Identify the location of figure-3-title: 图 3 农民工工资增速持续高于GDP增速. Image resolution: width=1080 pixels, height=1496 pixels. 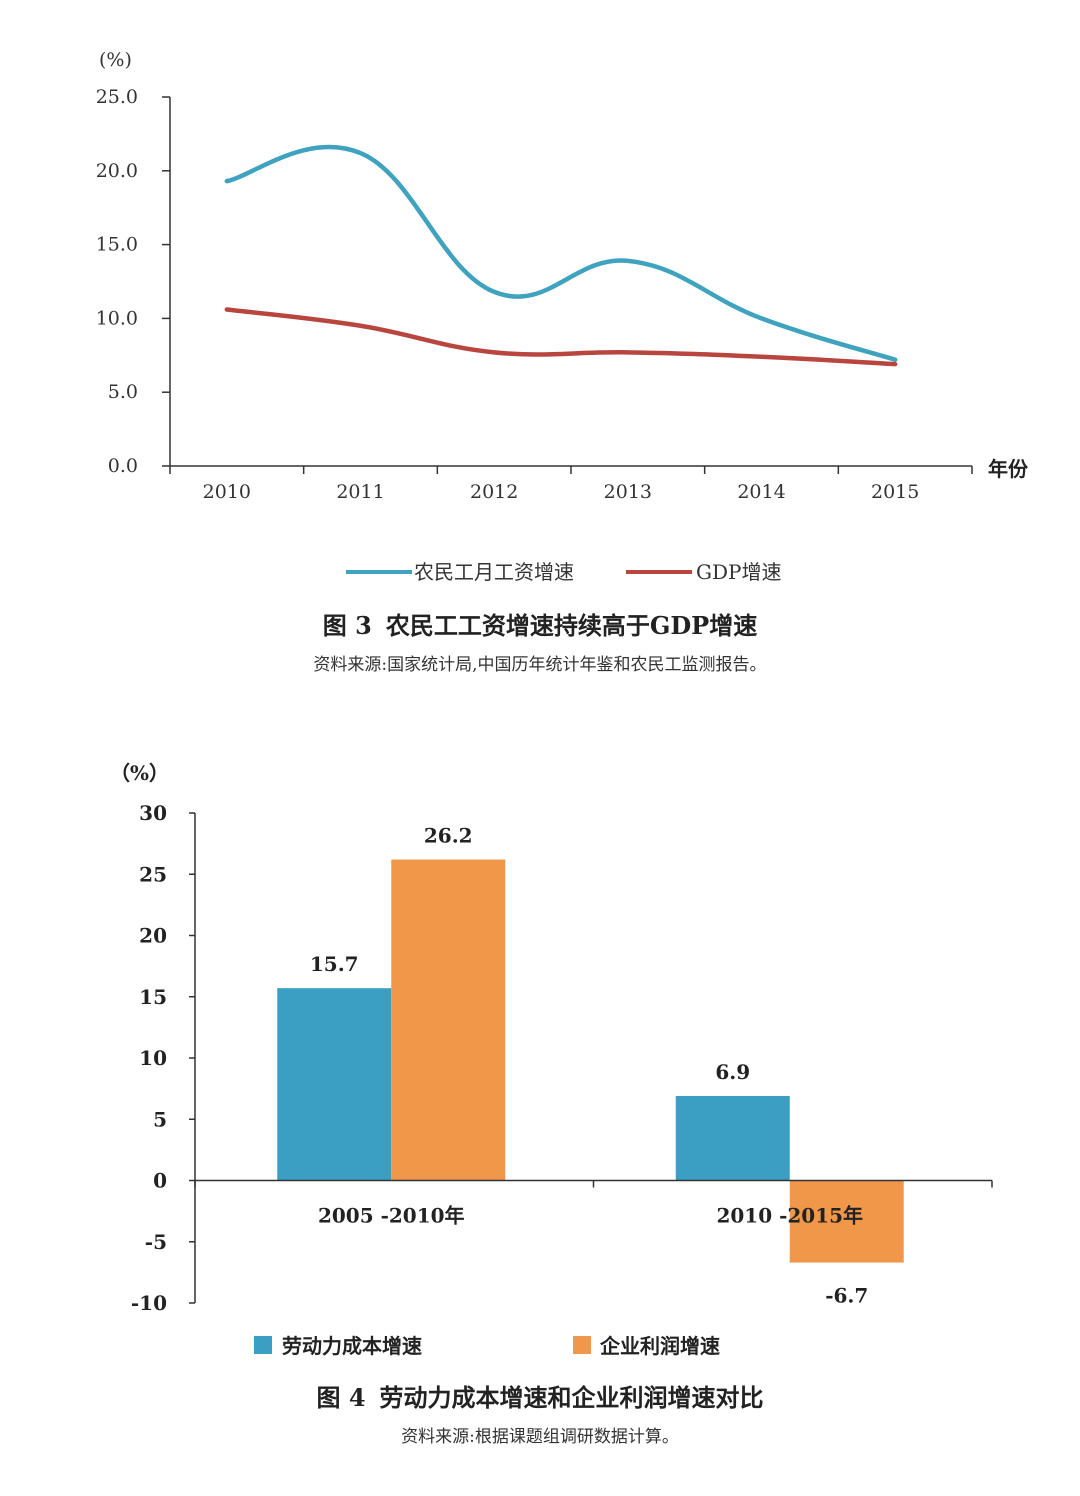
(540, 623).